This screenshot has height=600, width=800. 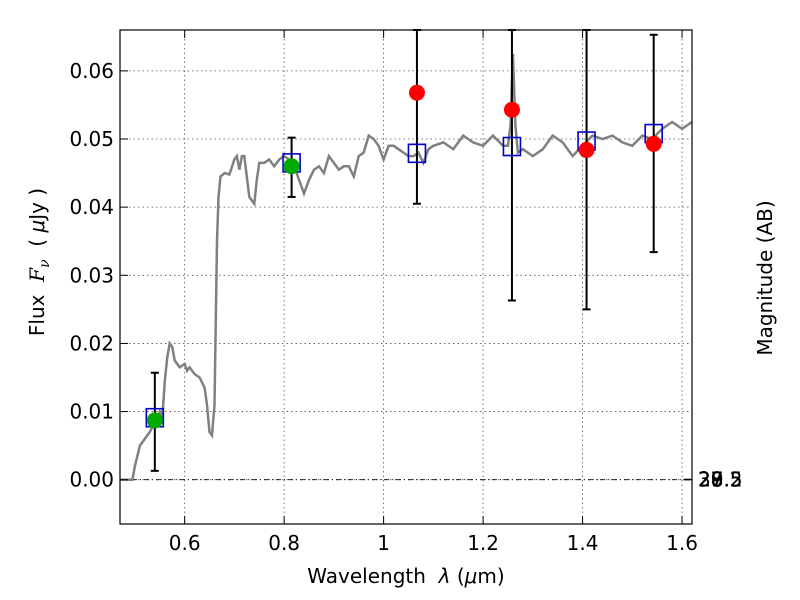 I want to click on y2-axis-label: Magnitude (AB), so click(x=765, y=277).